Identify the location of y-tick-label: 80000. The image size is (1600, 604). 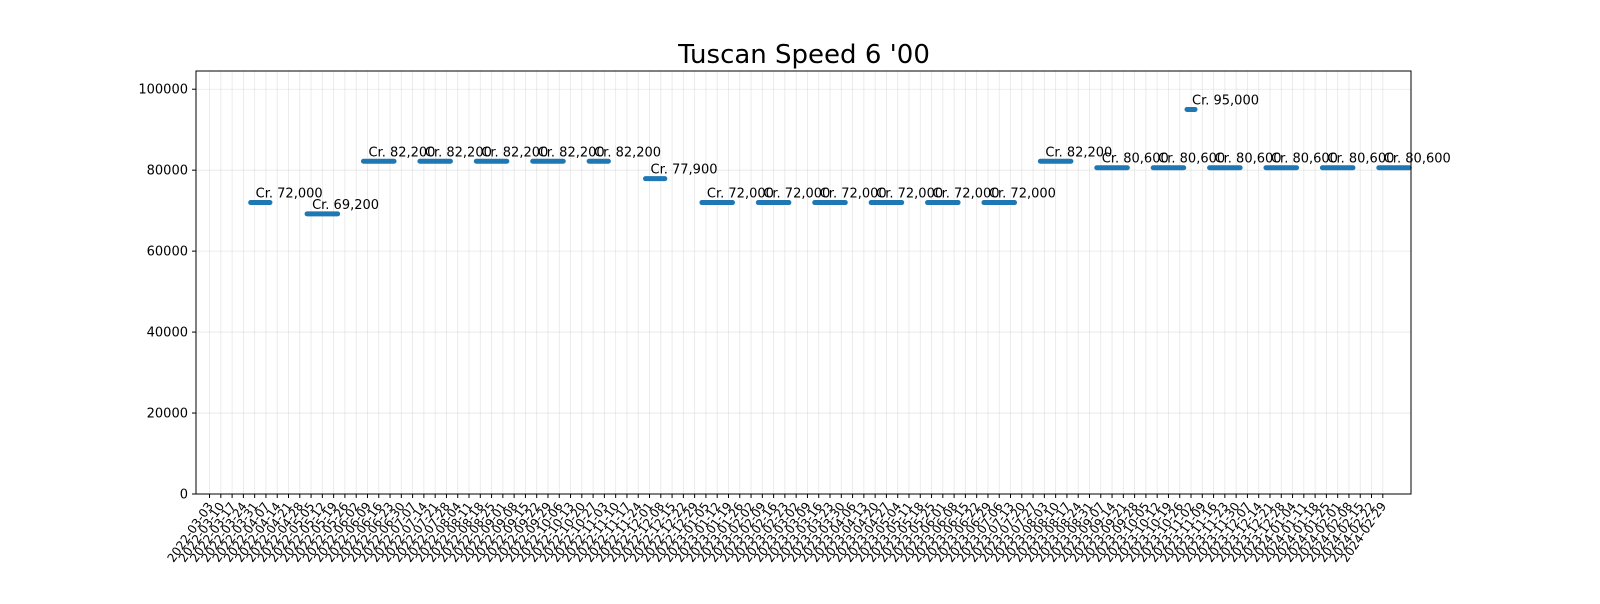
(167, 171).